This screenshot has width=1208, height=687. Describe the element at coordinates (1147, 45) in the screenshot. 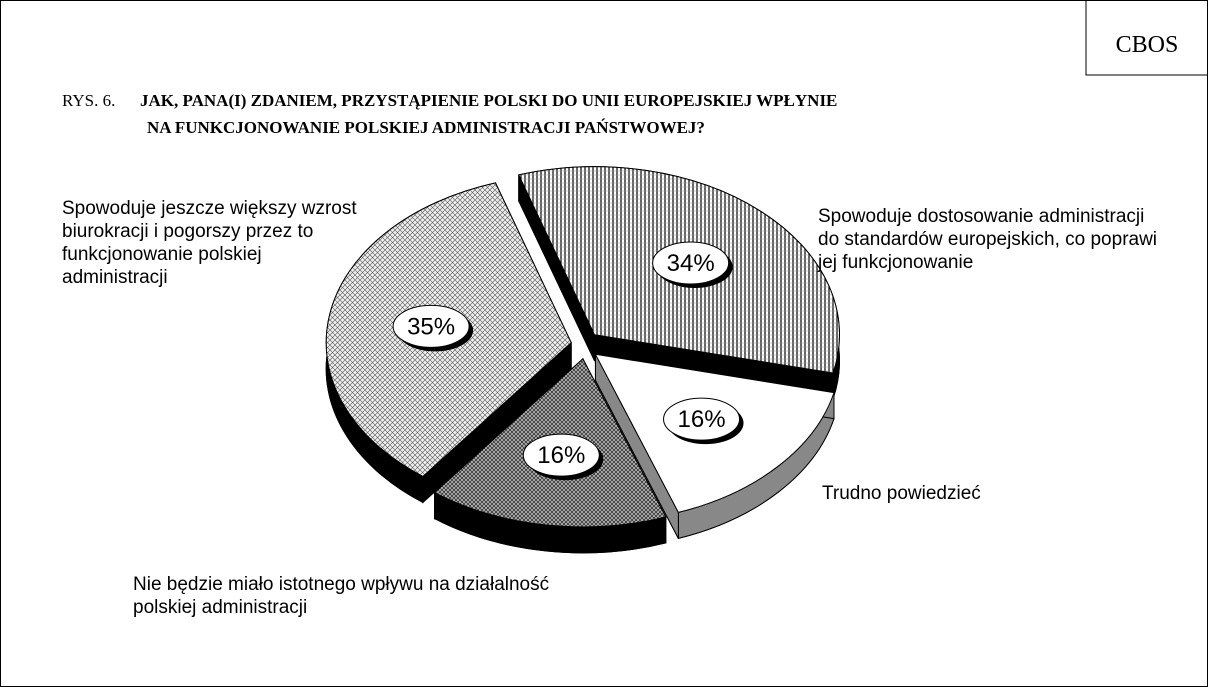

I see `source: CBOS` at that location.